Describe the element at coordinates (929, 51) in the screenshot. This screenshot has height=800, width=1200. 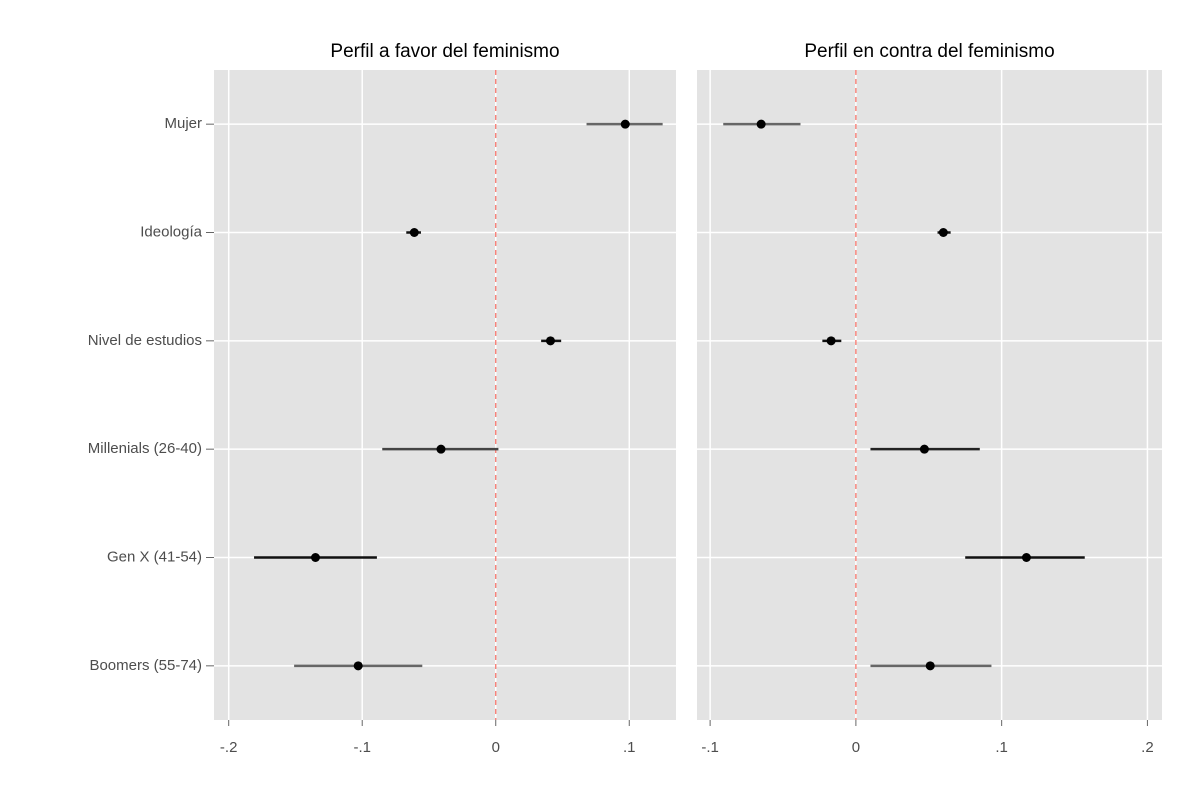
I see `panel-title: Perfil en contra del feminismo` at that location.